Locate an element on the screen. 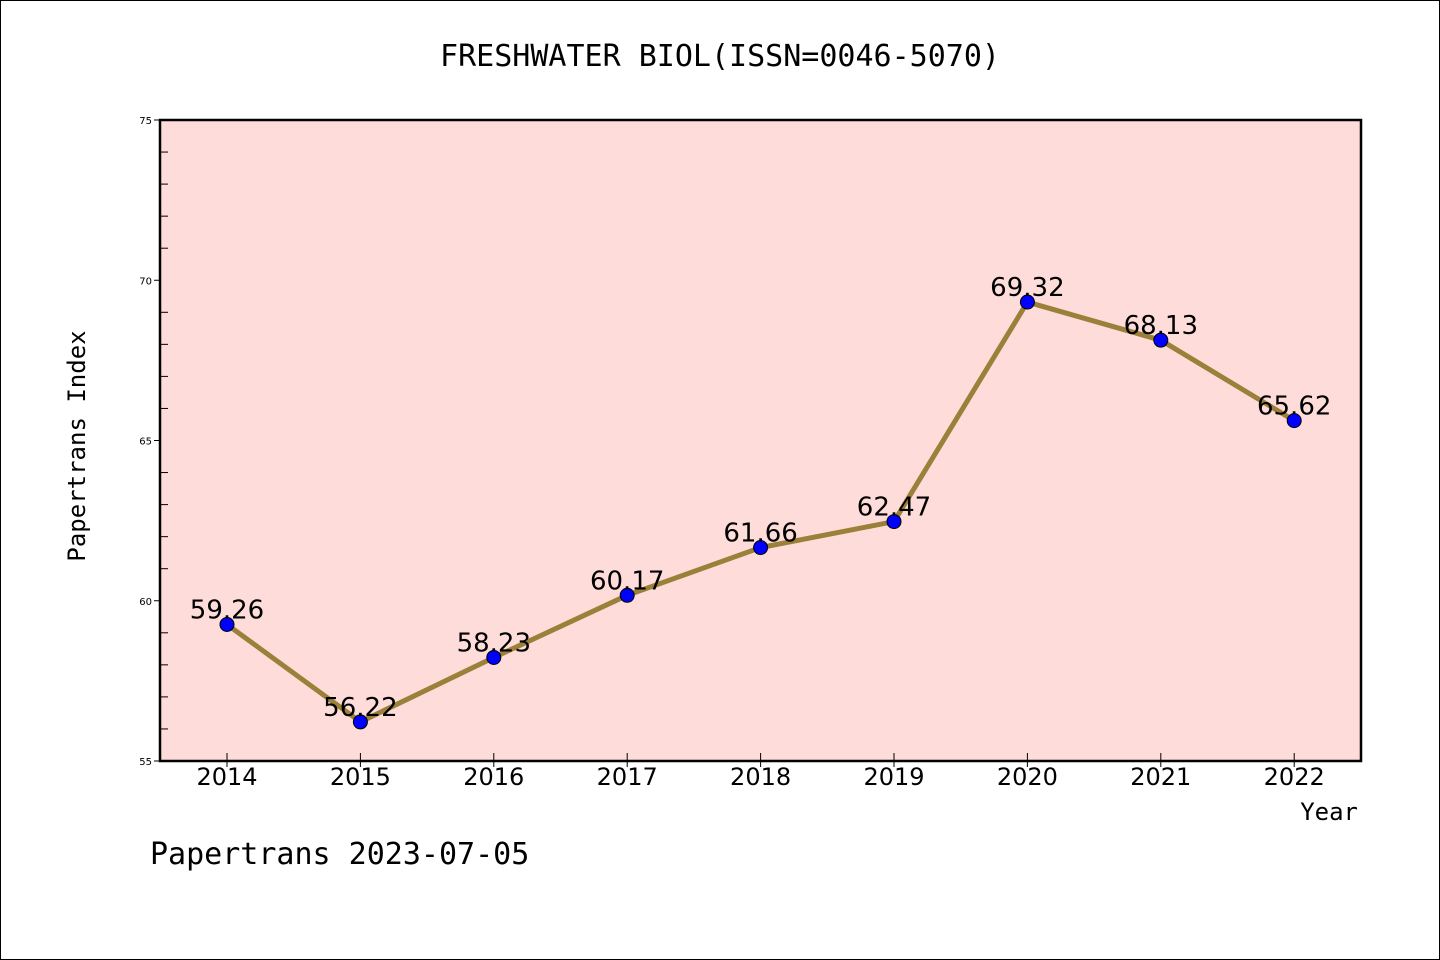 This screenshot has width=1440, height=960. x-axis-ticks: 2014 2015 2016 2017 2018 2019 2020 2021 2022 is located at coordinates (760, 772).